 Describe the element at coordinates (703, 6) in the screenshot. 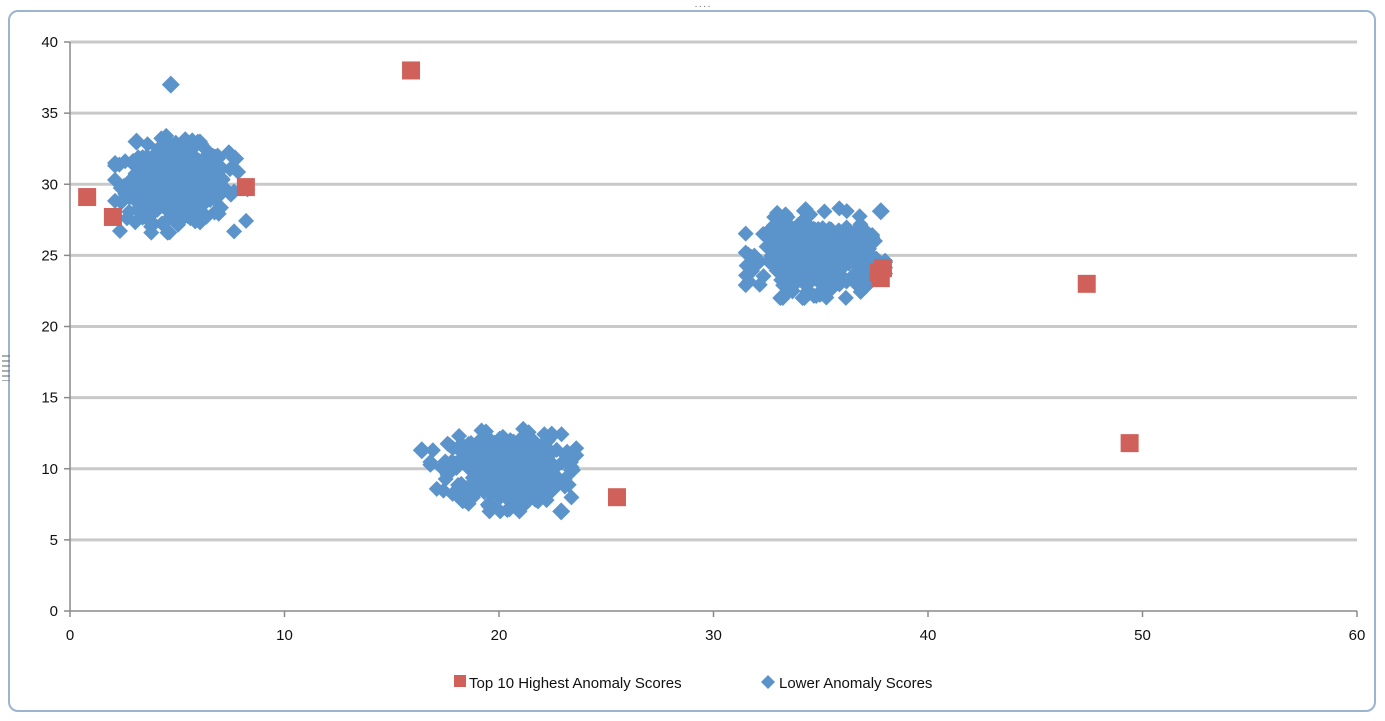

I see `resize-handle-top-icon: ····` at that location.